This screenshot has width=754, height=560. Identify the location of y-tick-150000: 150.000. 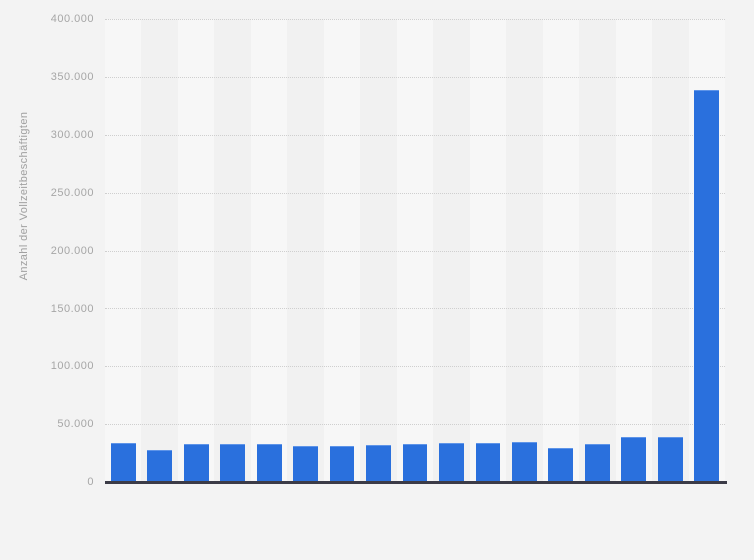
(72, 309).